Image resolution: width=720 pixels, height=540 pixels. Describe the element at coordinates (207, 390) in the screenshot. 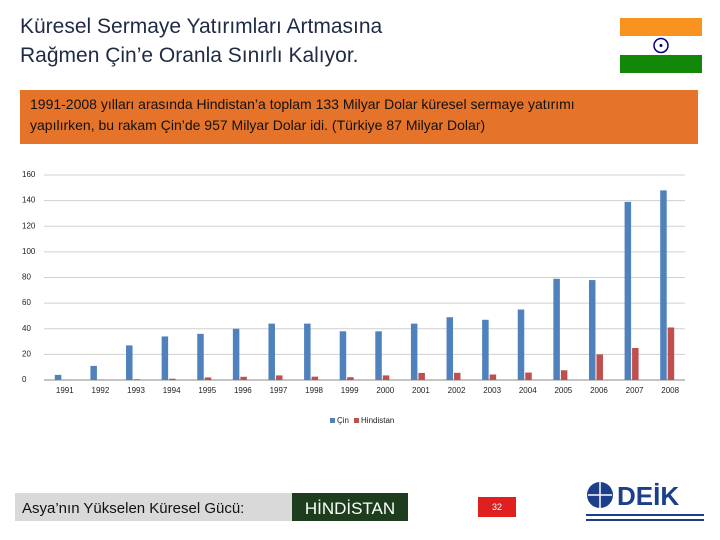

I see `x-tick-label: 1995` at that location.